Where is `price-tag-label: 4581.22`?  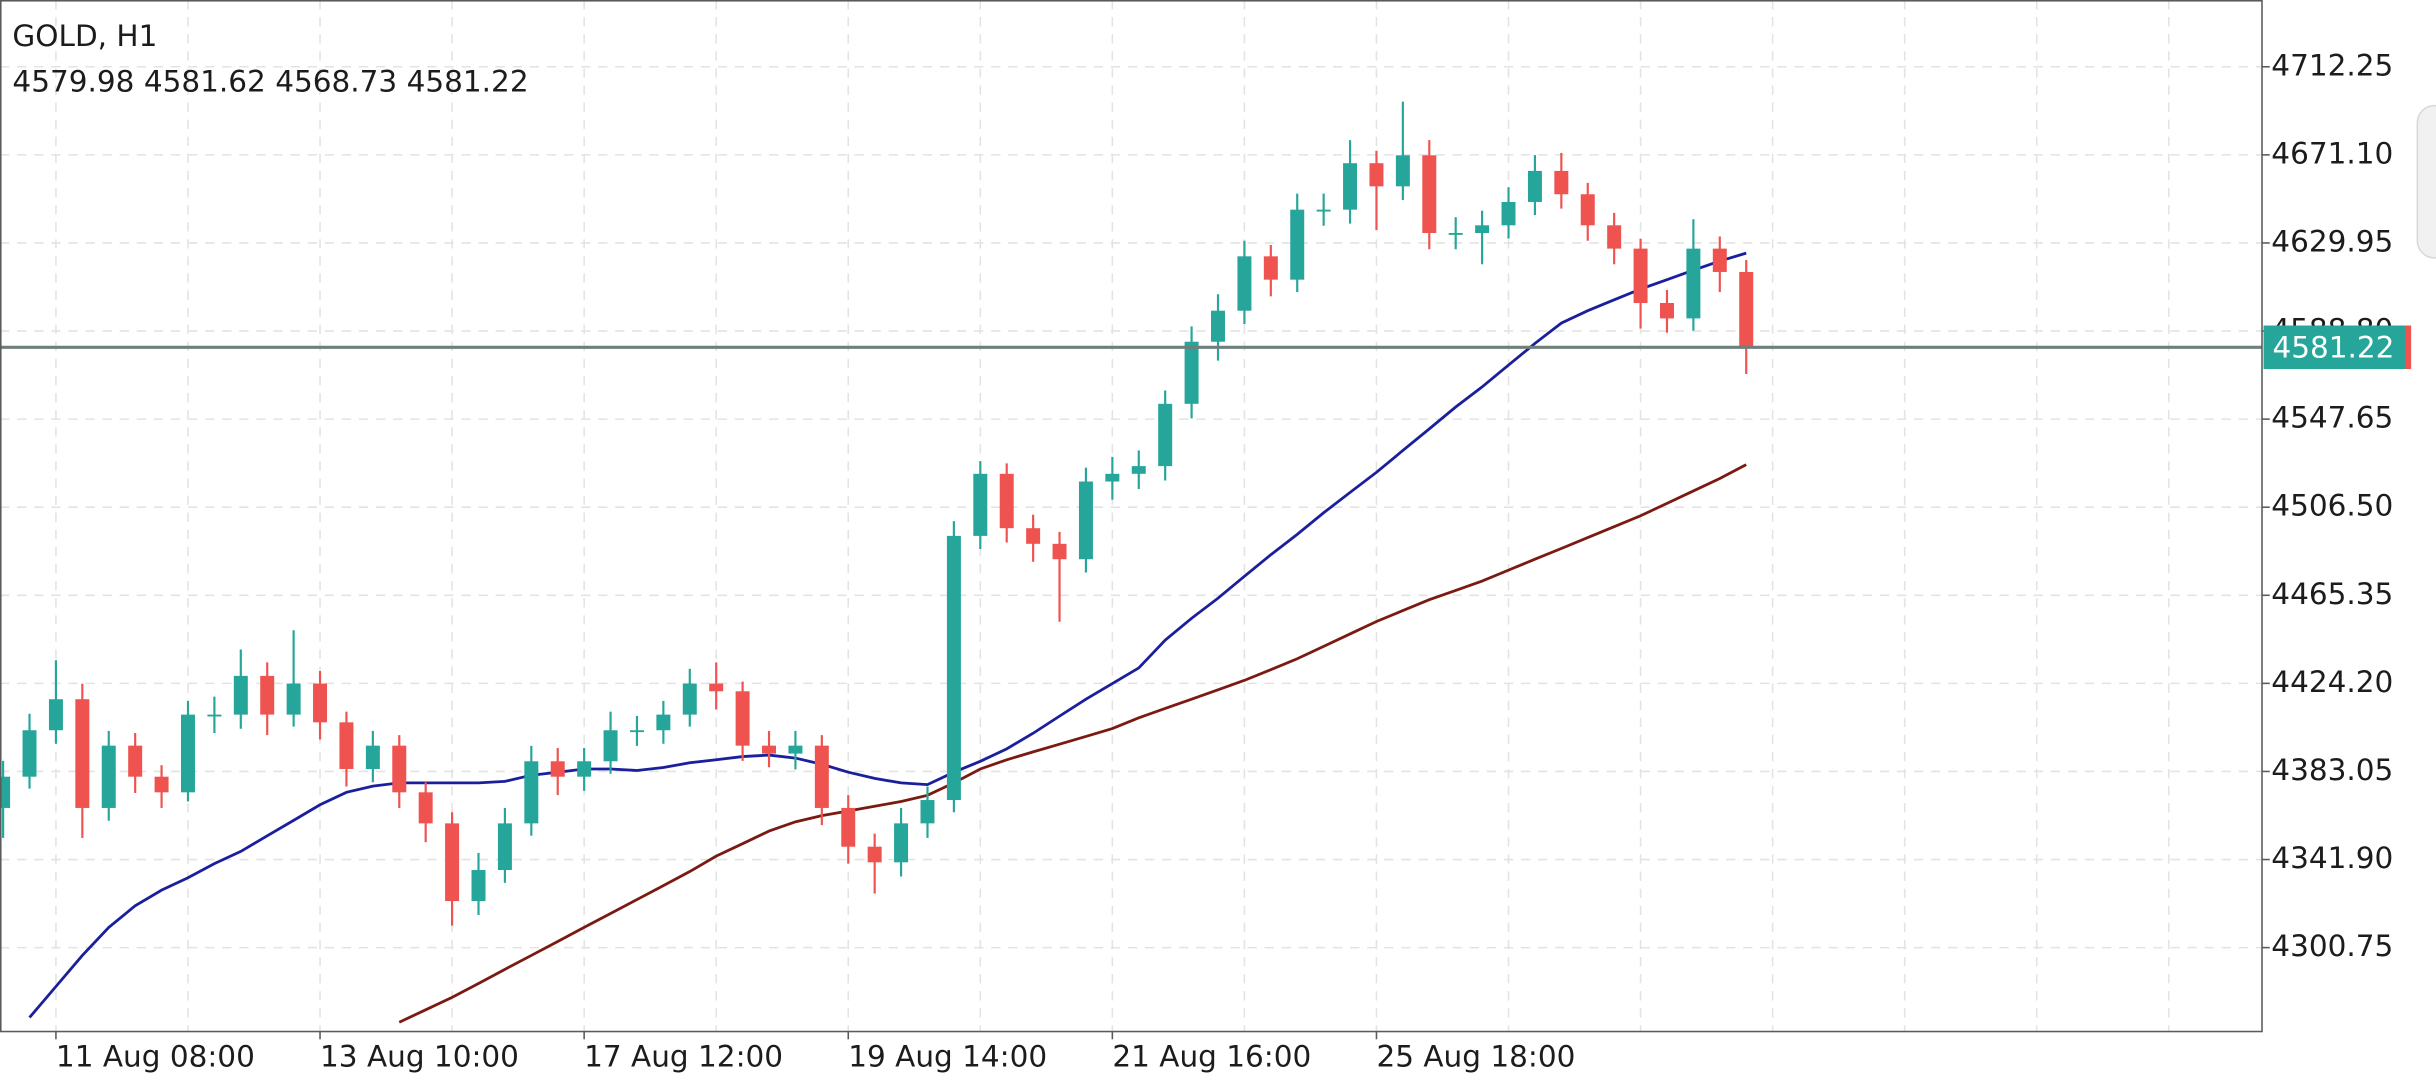 price-tag-label: 4581.22 is located at coordinates (2333, 347).